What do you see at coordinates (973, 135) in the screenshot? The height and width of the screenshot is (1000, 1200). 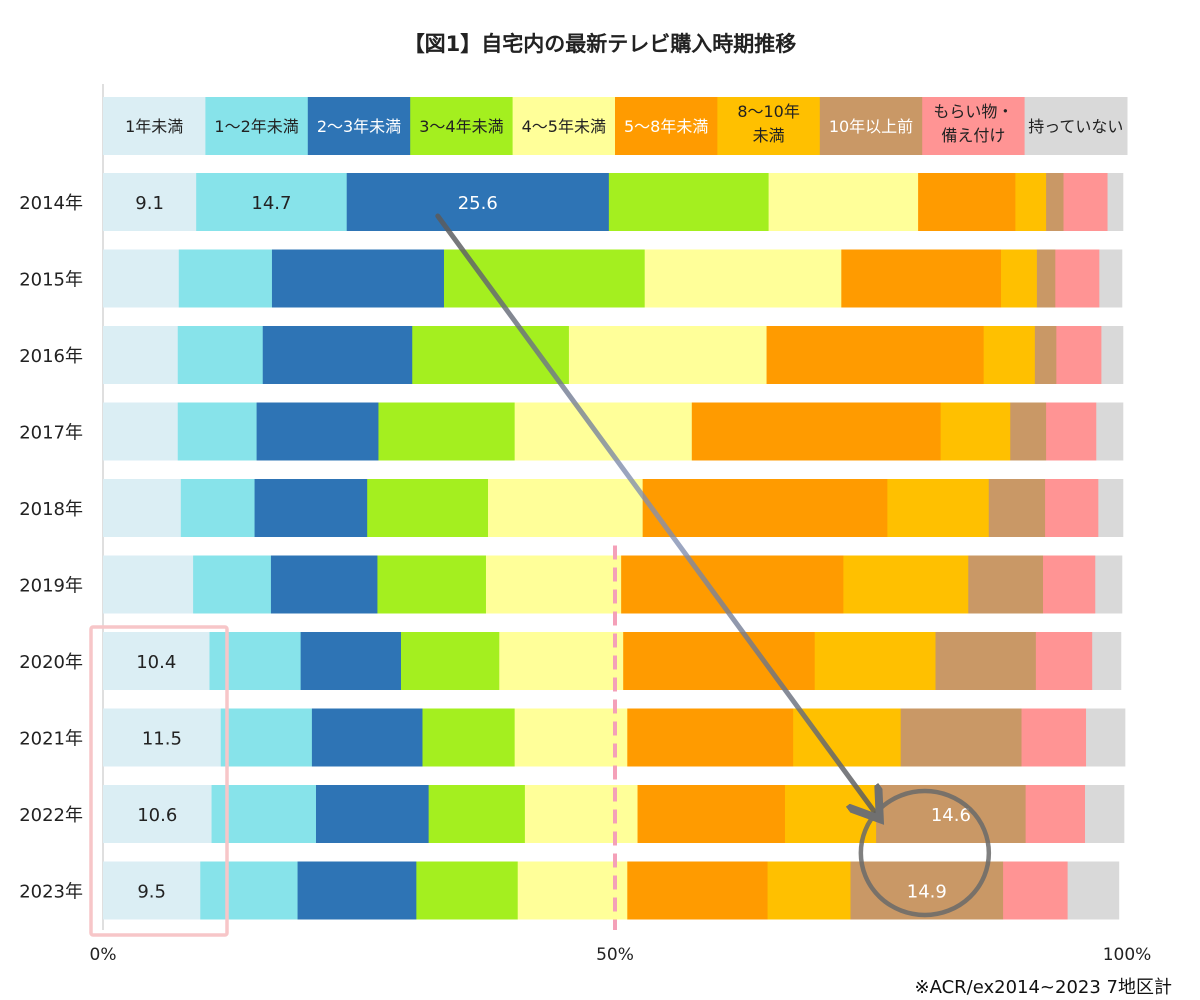 I see `legend-label: 備え付け` at bounding box center [973, 135].